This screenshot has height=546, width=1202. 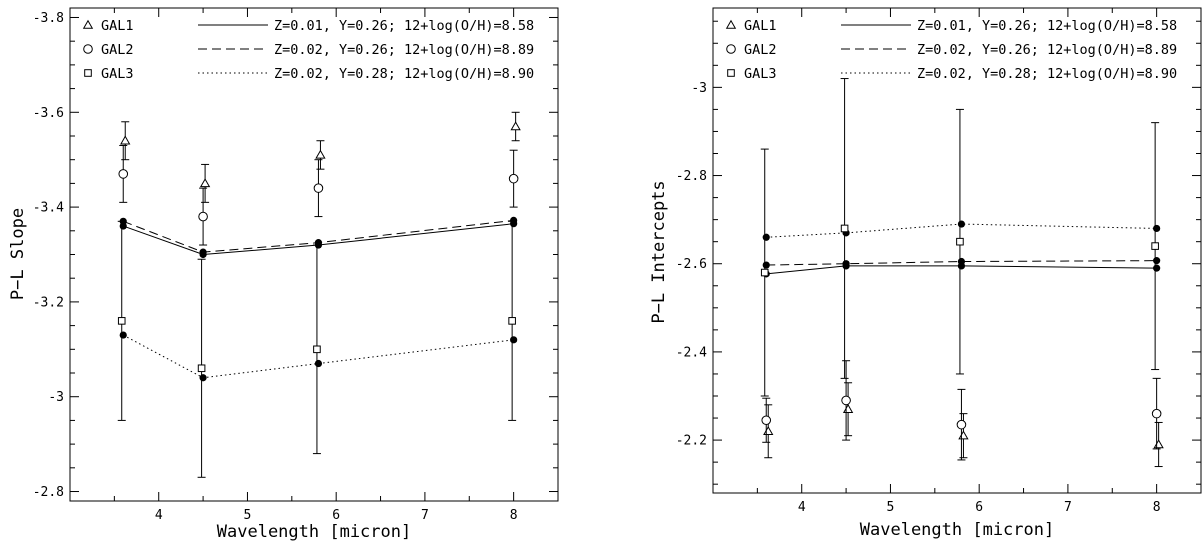 I want to click on y-tick-label: -2.2, so click(x=691, y=441).